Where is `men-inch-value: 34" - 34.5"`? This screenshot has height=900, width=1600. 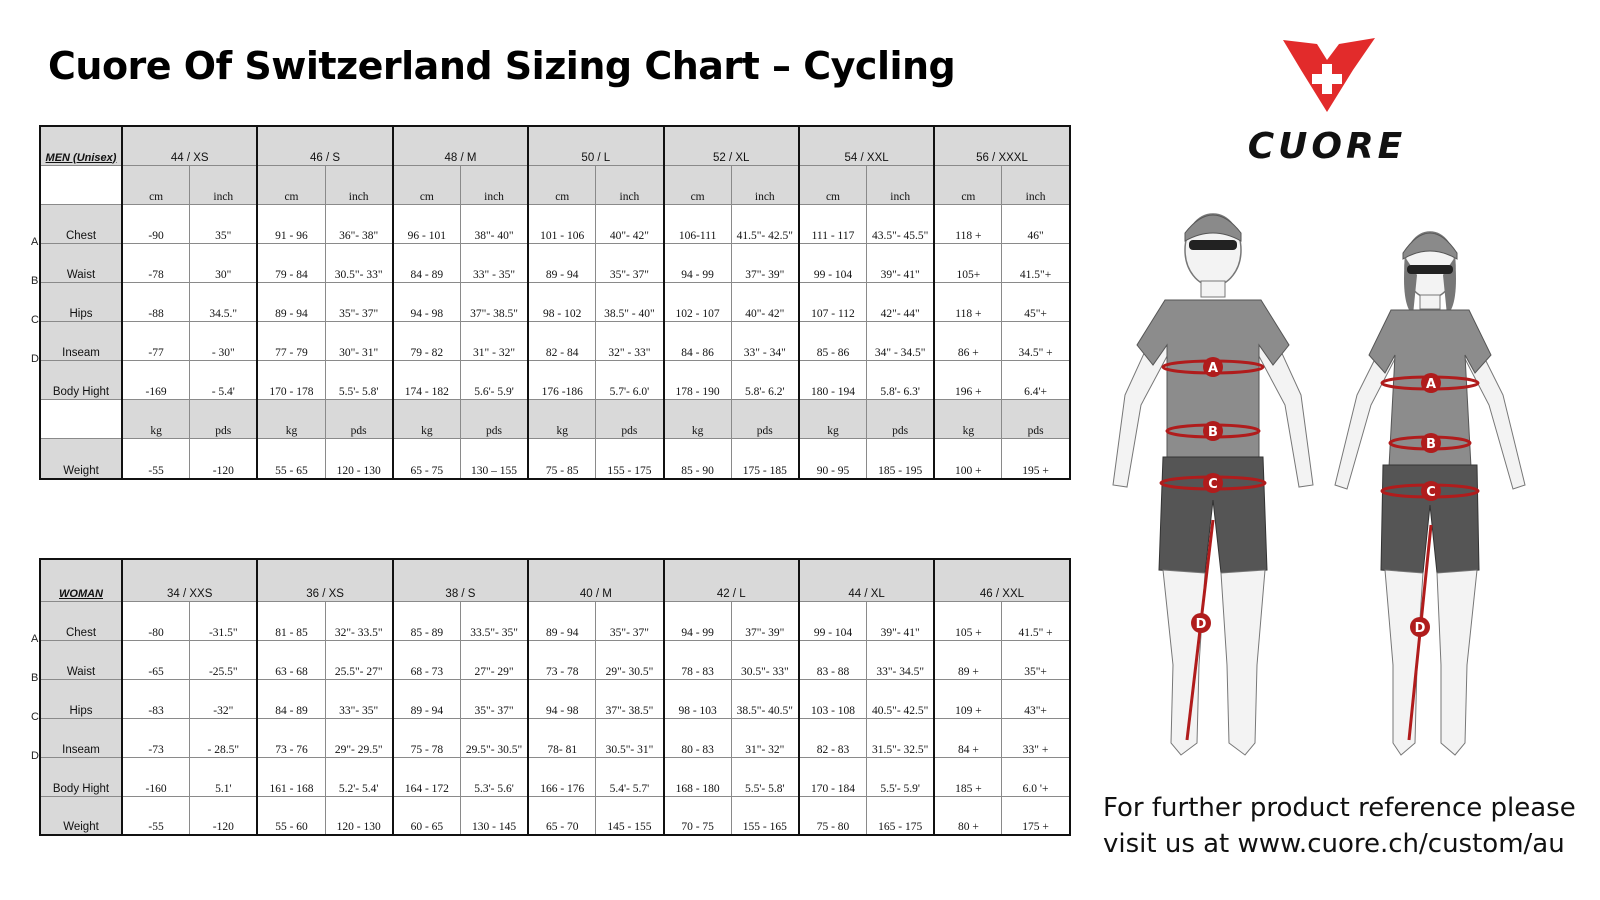 men-inch-value: 34" - 34.5" is located at coordinates (901, 340).